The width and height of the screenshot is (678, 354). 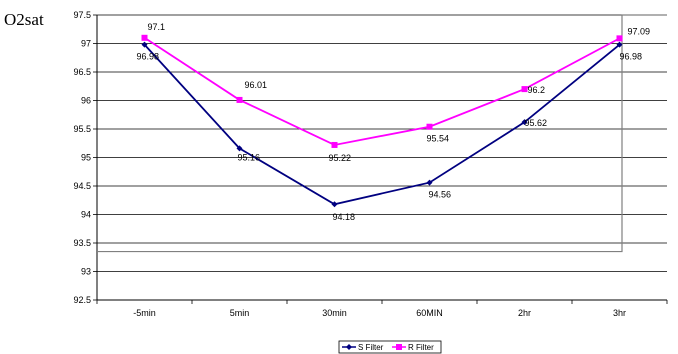 What do you see at coordinates (536, 123) in the screenshot?
I see `data-label: 95.62` at bounding box center [536, 123].